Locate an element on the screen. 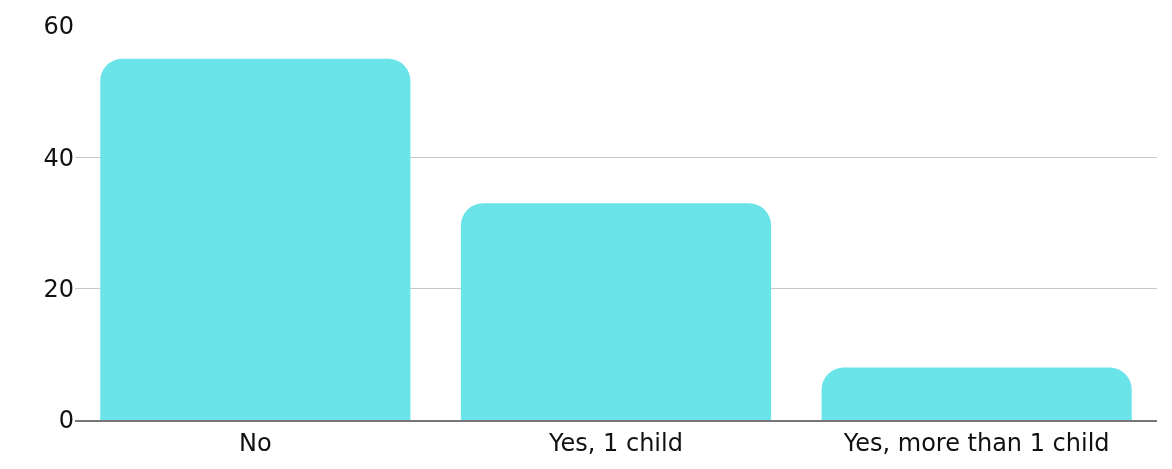 The image size is (1172, 469). x-tick-label: Yes, more than 1 child is located at coordinates (976, 442).